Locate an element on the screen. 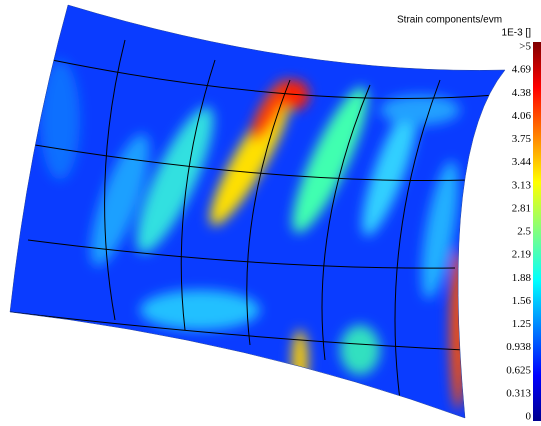  colorbar-label: 1.25 is located at coordinates (522, 324).